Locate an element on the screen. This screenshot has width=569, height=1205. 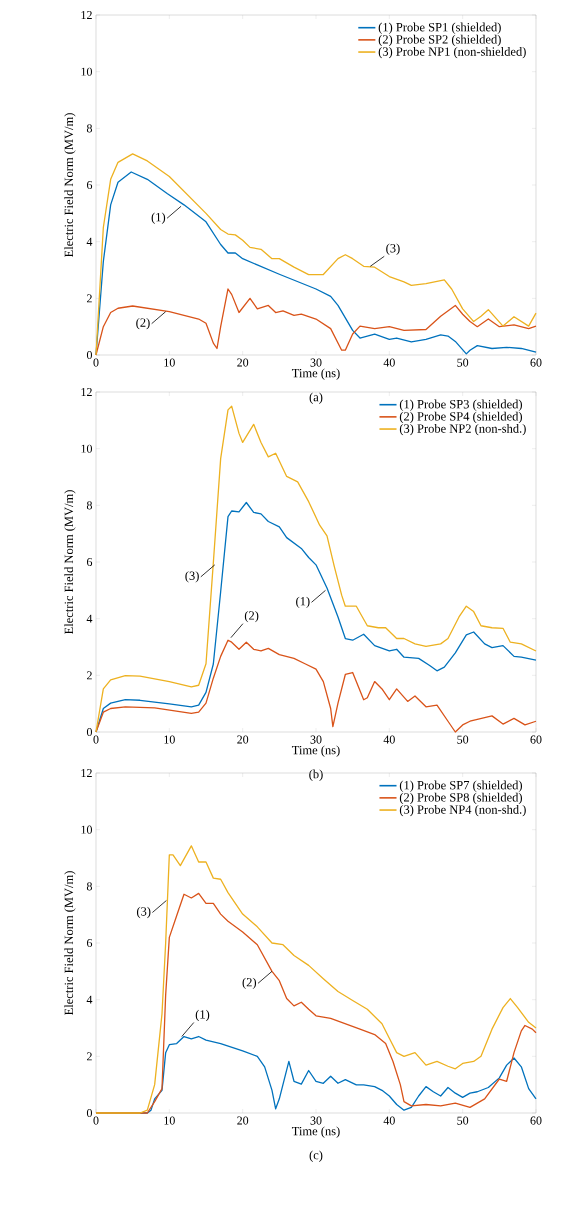
legend-label: (3) Probe NP4 (non-shd.) is located at coordinates (462, 810).